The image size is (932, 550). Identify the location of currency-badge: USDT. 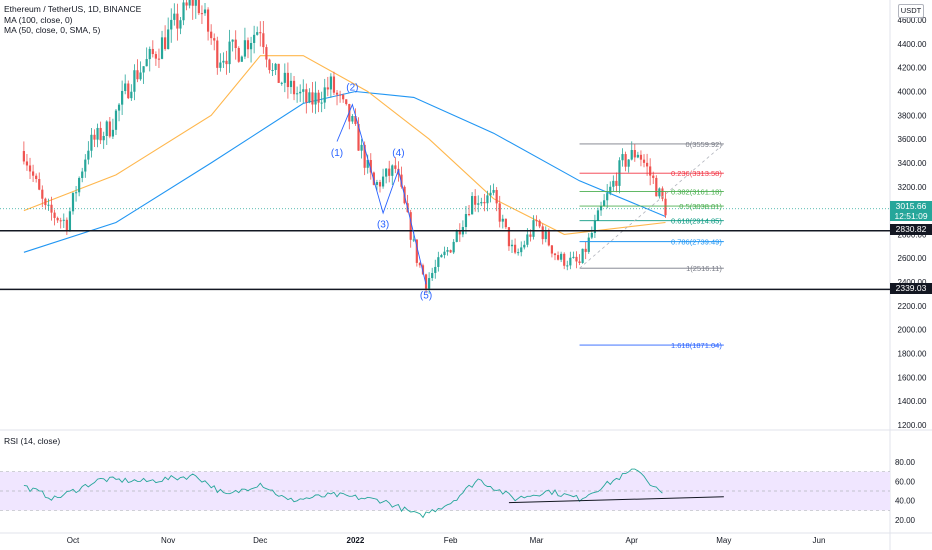
(911, 11).